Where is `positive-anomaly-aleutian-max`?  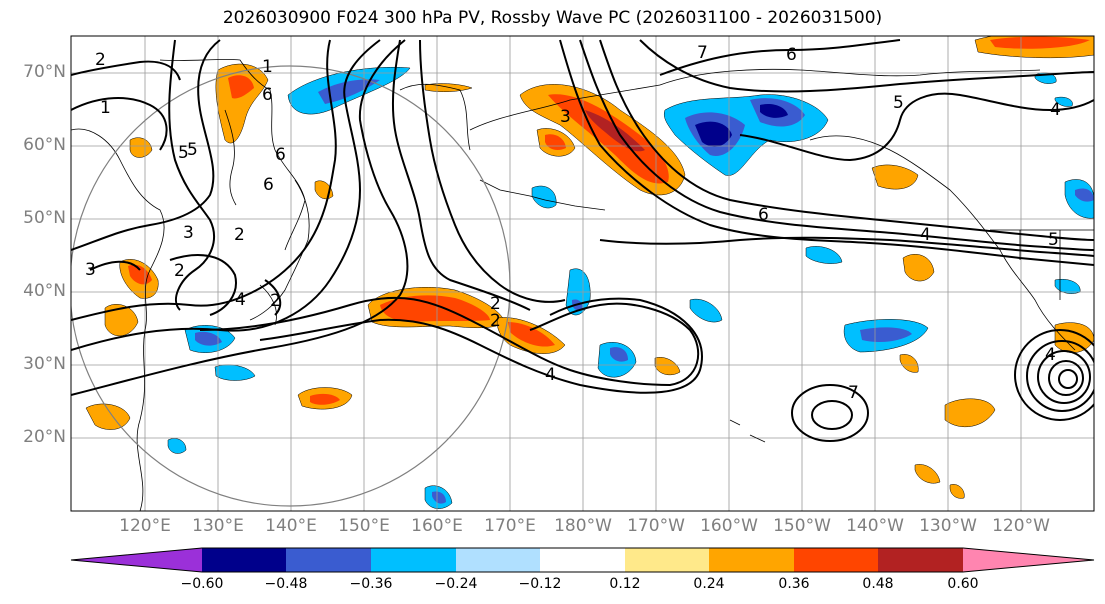
positive-anomaly-aleutian-max is located at coordinates (615, 131).